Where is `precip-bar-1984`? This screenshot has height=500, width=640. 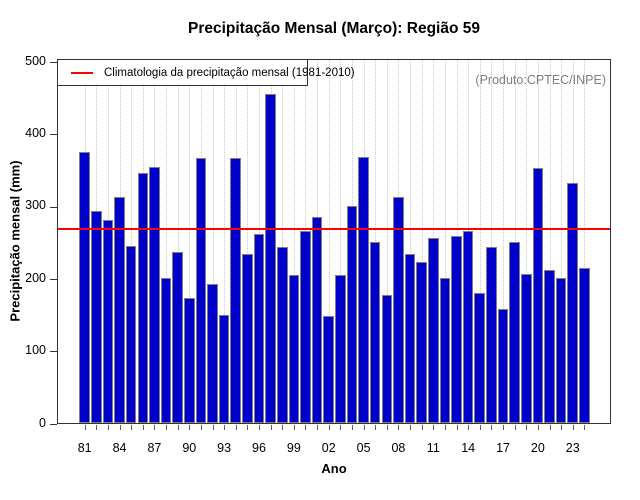
precip-bar-1984 is located at coordinates (119, 309).